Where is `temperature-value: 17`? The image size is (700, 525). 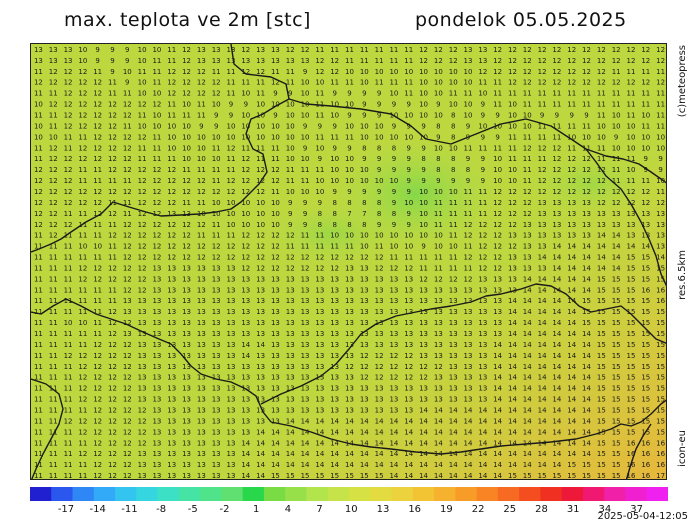 temperature-value: 17 is located at coordinates (660, 476).